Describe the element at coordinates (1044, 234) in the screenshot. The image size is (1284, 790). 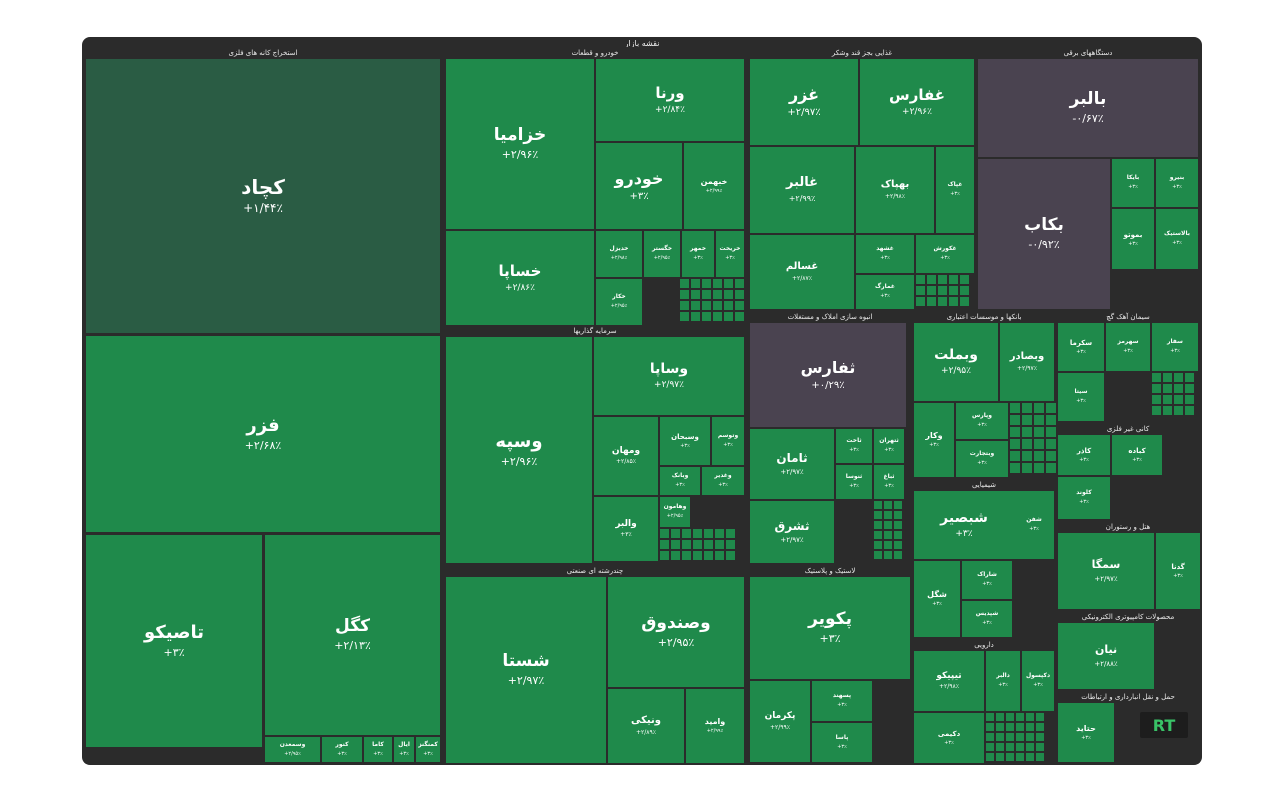
I see `stock-tile: بکاب -۰/۹۲٪` at that location.